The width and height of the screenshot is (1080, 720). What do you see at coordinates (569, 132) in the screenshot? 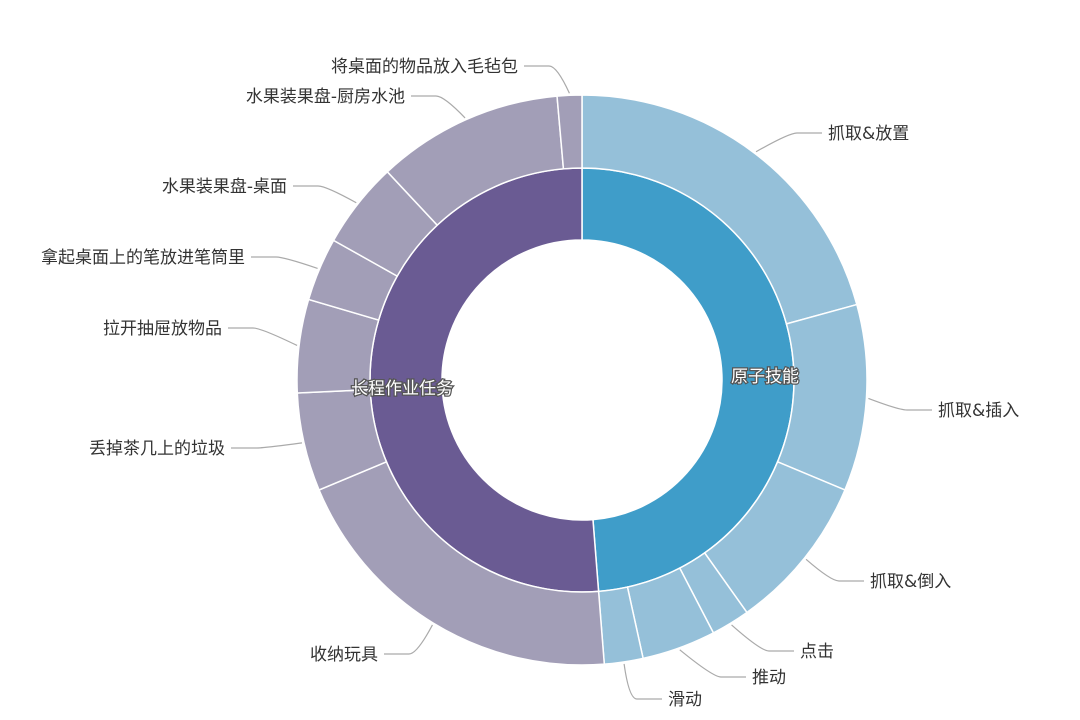
I see `outer-segment` at bounding box center [569, 132].